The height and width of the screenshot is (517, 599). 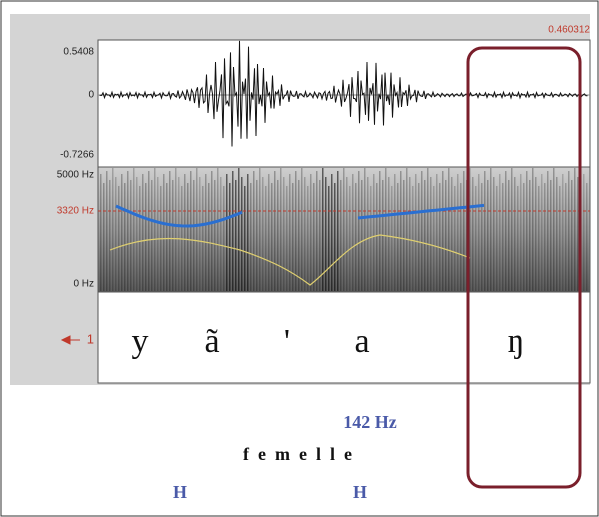 I want to click on amplitude-max: 0.5408, so click(x=78, y=52).